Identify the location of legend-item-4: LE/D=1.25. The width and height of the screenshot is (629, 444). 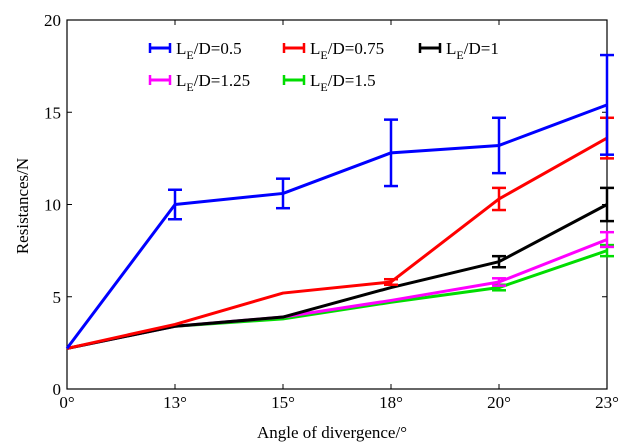
(199, 82).